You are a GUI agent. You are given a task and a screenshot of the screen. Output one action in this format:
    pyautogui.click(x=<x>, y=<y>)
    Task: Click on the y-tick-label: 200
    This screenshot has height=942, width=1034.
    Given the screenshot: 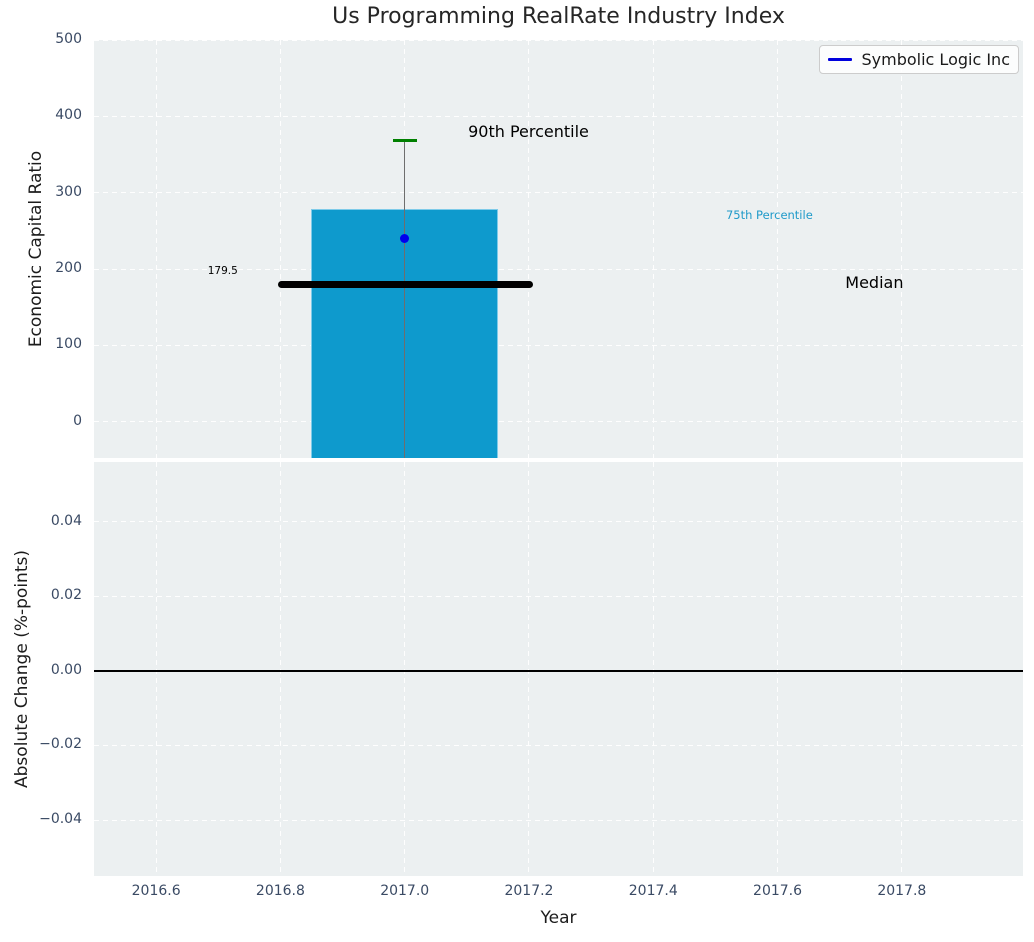 What is the action you would take?
    pyautogui.click(x=68, y=268)
    